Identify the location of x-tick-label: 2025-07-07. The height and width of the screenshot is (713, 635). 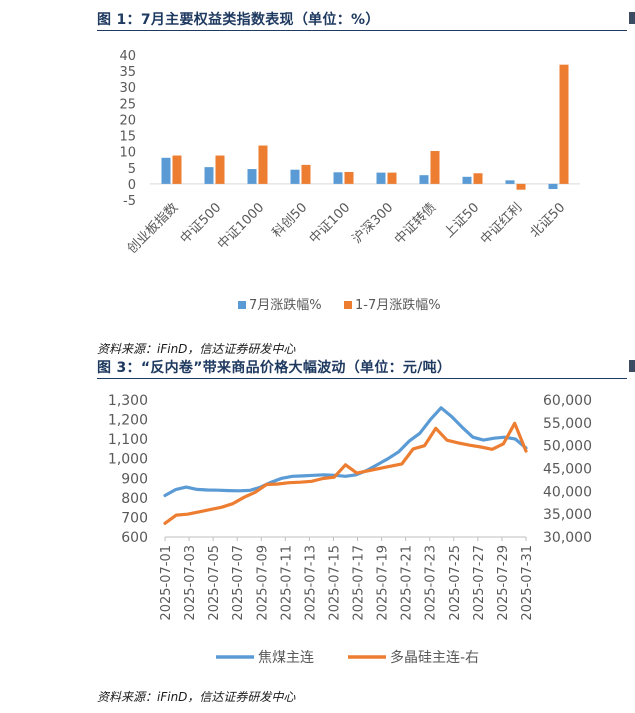
(238, 583).